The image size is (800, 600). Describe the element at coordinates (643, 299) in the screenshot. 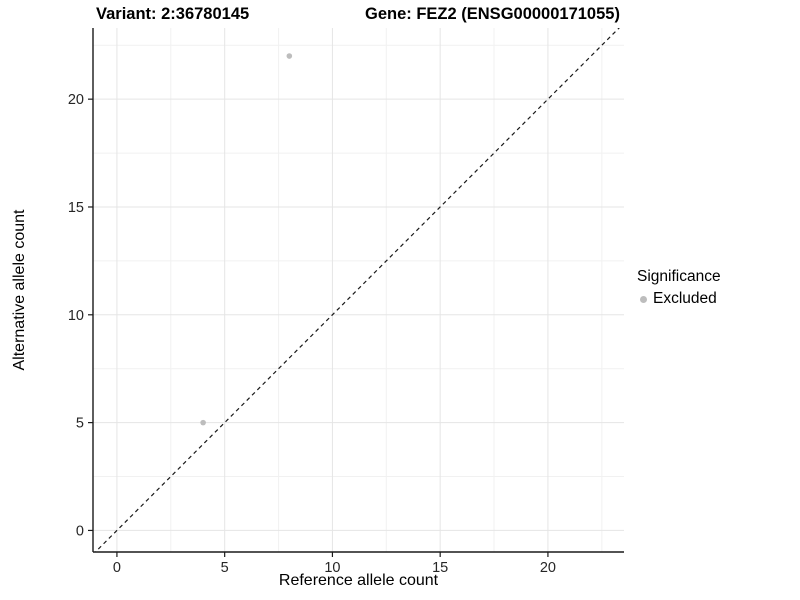

I see `legend-point-icon` at that location.